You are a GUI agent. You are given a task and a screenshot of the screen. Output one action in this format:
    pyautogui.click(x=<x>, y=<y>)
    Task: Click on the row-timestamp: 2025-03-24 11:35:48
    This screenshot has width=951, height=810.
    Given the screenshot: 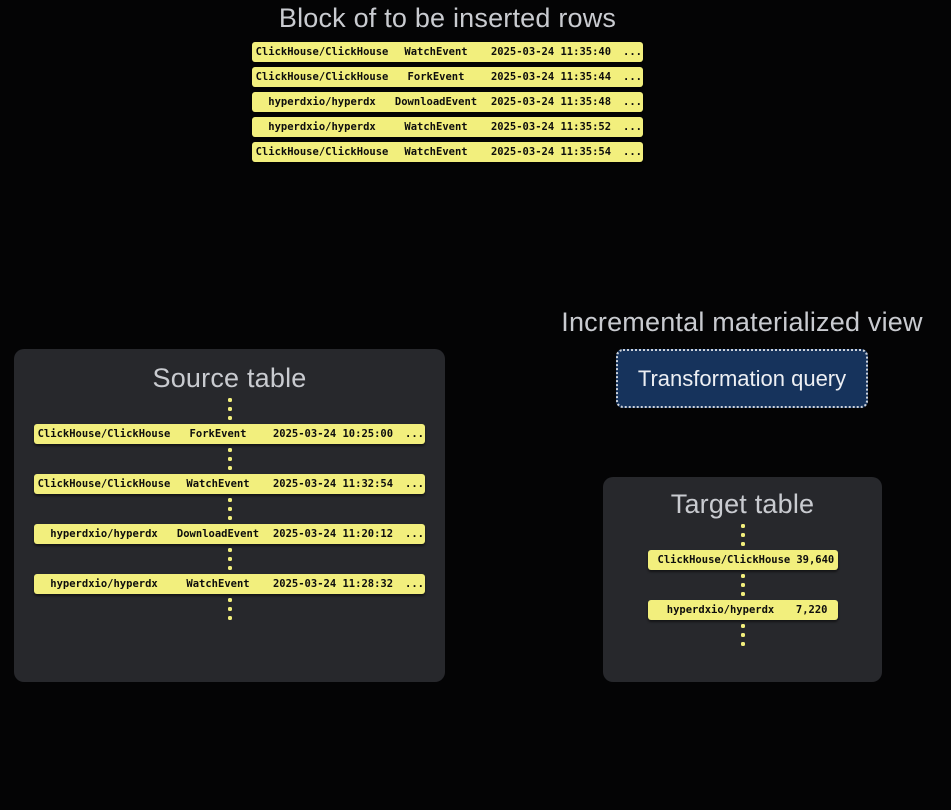 What is the action you would take?
    pyautogui.click(x=551, y=102)
    